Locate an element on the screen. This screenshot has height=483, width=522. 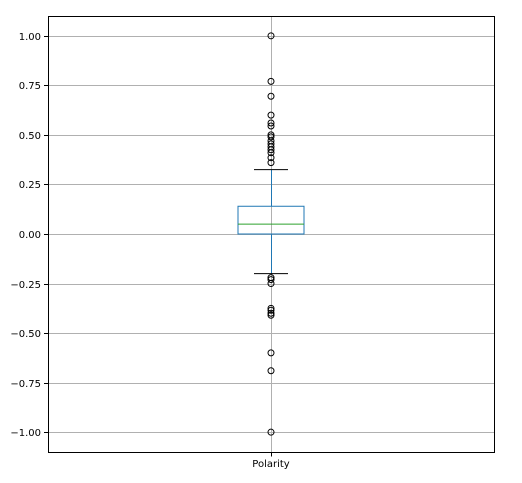
y-tick-label-4: 0.00 is located at coordinates (30, 235).